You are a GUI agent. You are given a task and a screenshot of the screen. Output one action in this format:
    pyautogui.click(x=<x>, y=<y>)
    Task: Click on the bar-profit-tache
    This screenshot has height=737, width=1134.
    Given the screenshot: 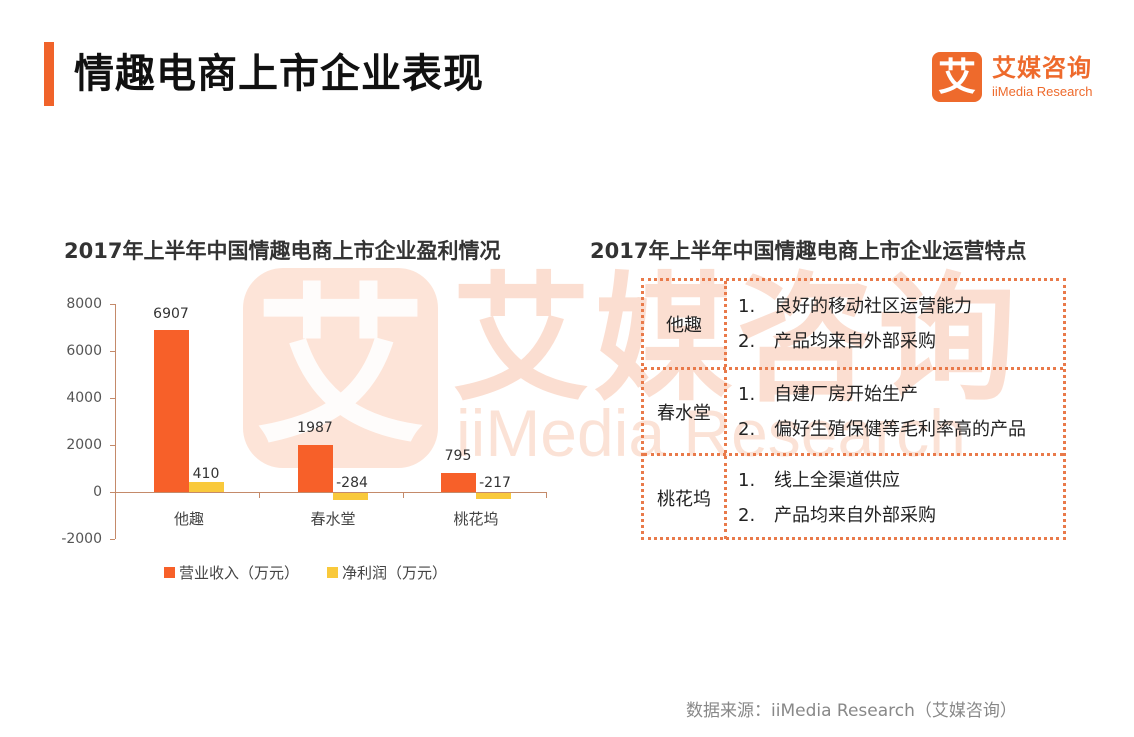 What is the action you would take?
    pyautogui.click(x=206, y=487)
    